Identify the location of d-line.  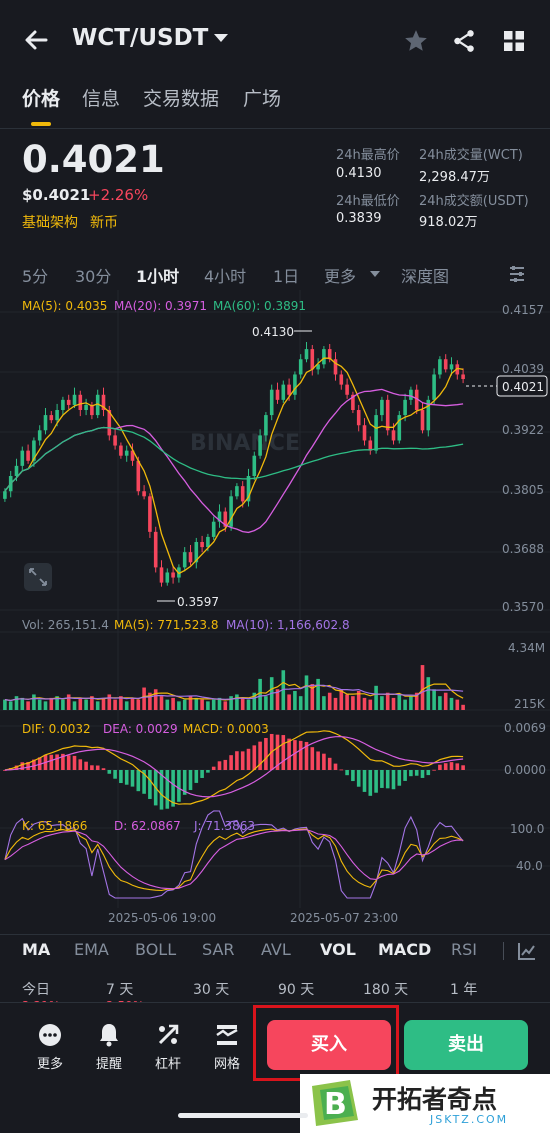
(234, 859).